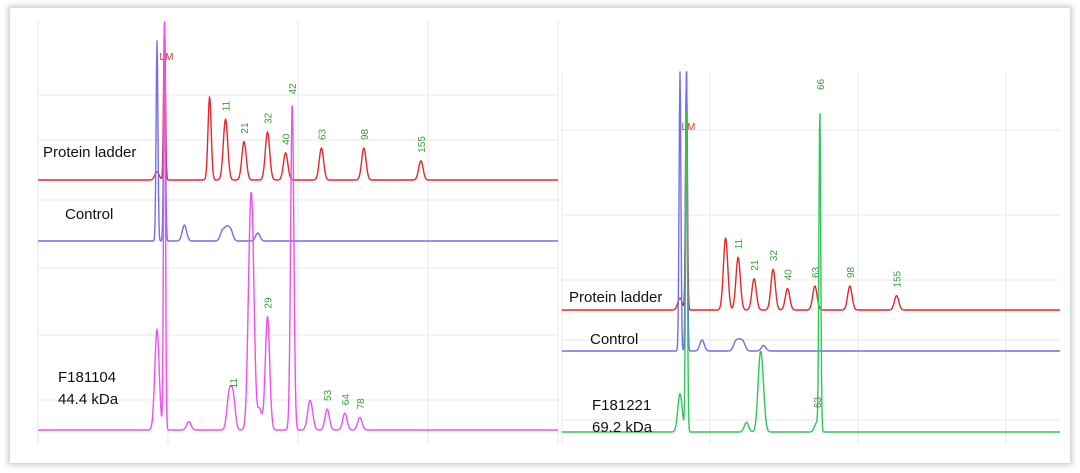 This screenshot has width=1080, height=473. What do you see at coordinates (851, 272) in the screenshot?
I see `right-peak-label-protein-ladder-6: 98` at bounding box center [851, 272].